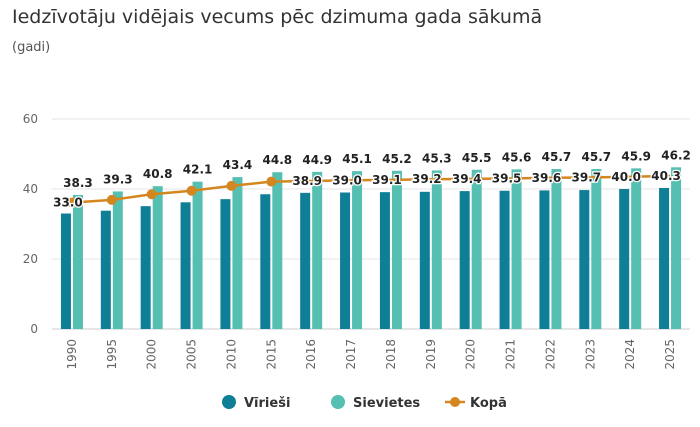 This screenshot has height=427, width=700. I want to click on data-label-virieshi: 33.0, so click(68, 203).